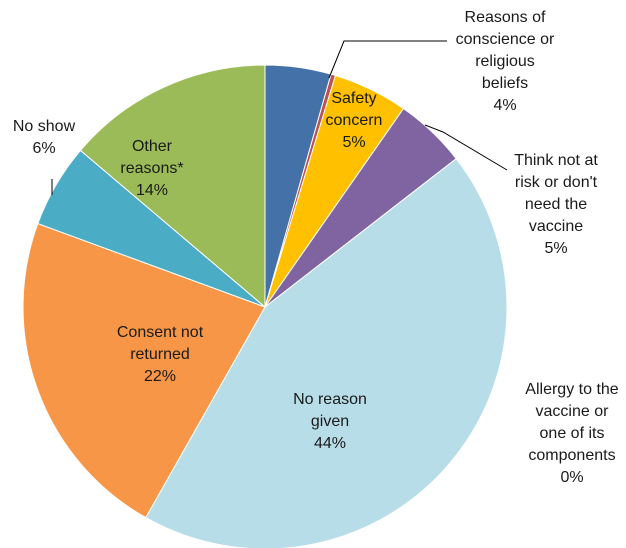 This screenshot has height=548, width=626. Describe the element at coordinates (571, 389) in the screenshot. I see `slice-label-line: Allergy to the` at that location.